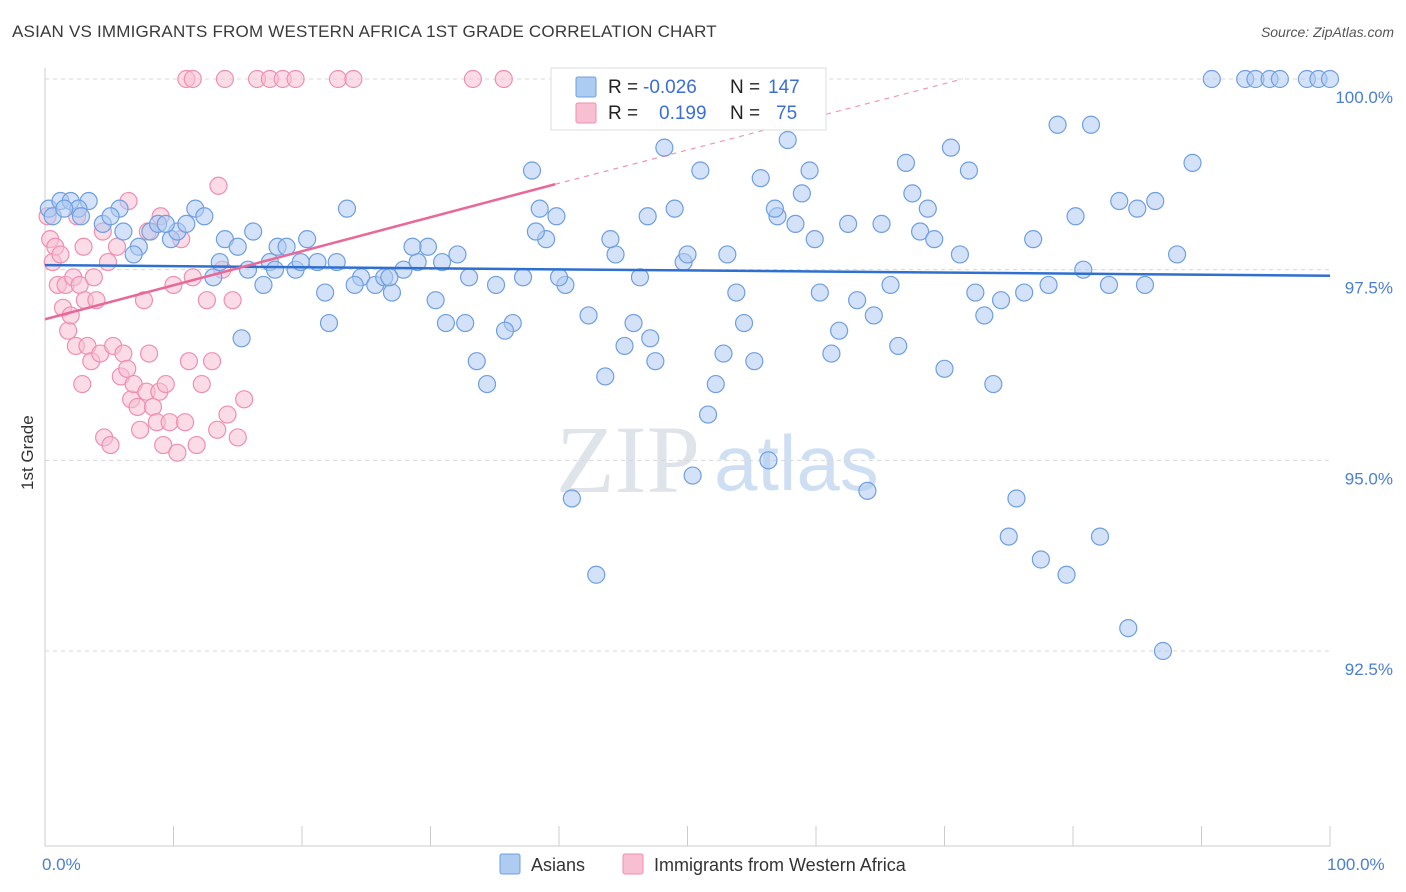 Image resolution: width=1406 pixels, height=892 pixels. I want to click on series-legend: Asians Immigrants from Western Africa, so click(703, 864).